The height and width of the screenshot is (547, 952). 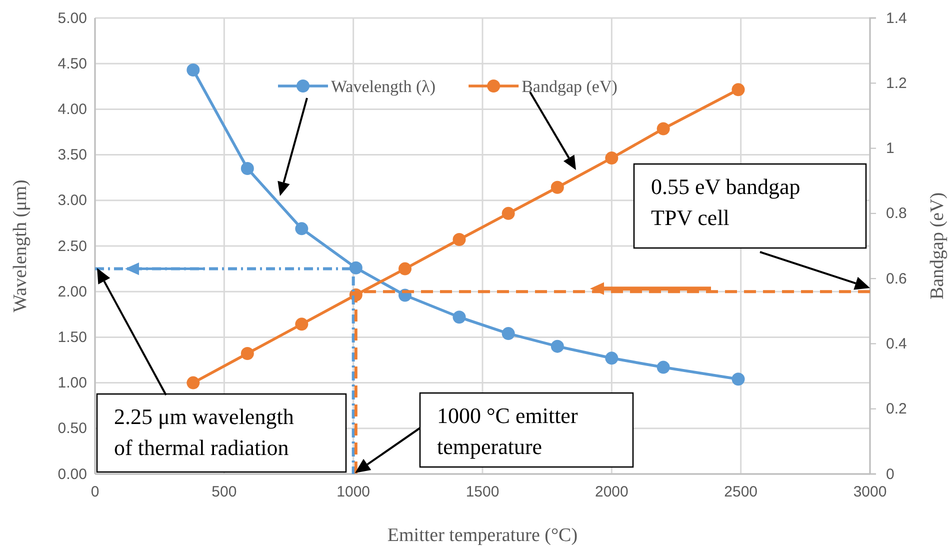 What do you see at coordinates (72, 63) in the screenshot?
I see `y-tick-label: 4.50` at bounding box center [72, 63].